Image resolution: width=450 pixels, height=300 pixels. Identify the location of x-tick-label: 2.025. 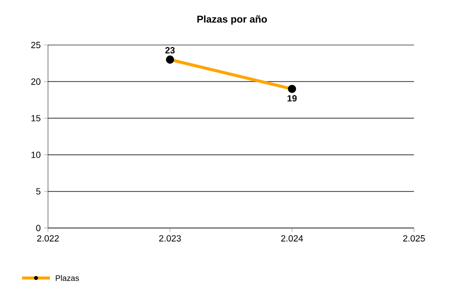
(414, 238).